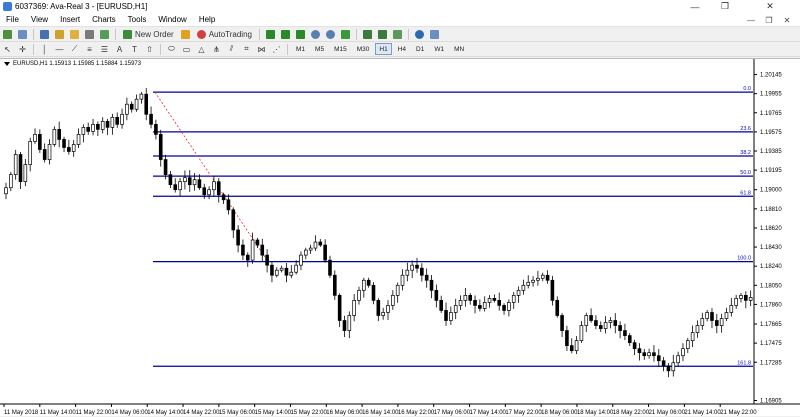 This screenshot has width=800, height=417. I want to click on fib-level-label: 161.8, so click(744, 363).